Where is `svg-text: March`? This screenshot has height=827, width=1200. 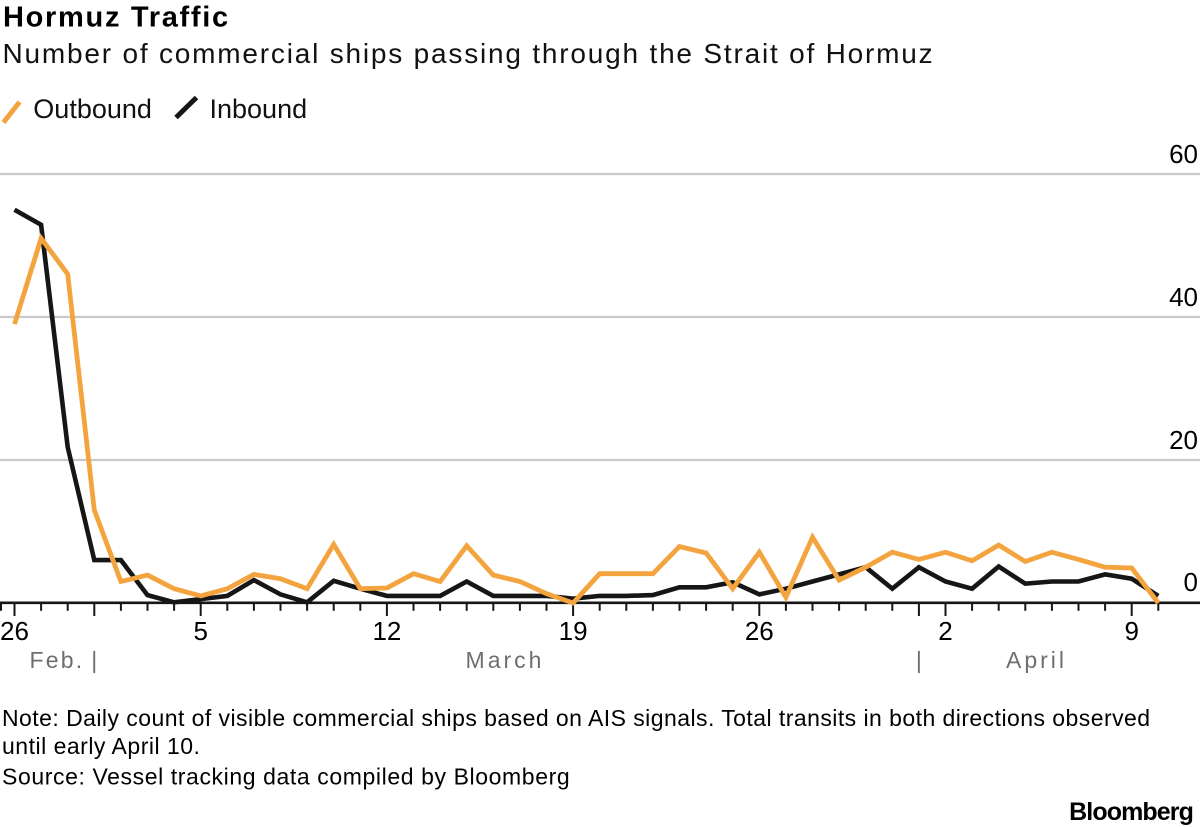 svg-text: March is located at coordinates (505, 660).